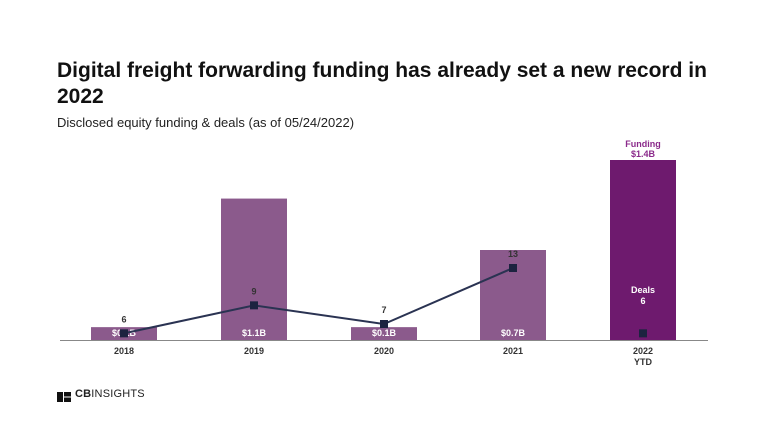  What do you see at coordinates (643, 290) in the screenshot?
I see `deals-callout-title: Deals` at bounding box center [643, 290].